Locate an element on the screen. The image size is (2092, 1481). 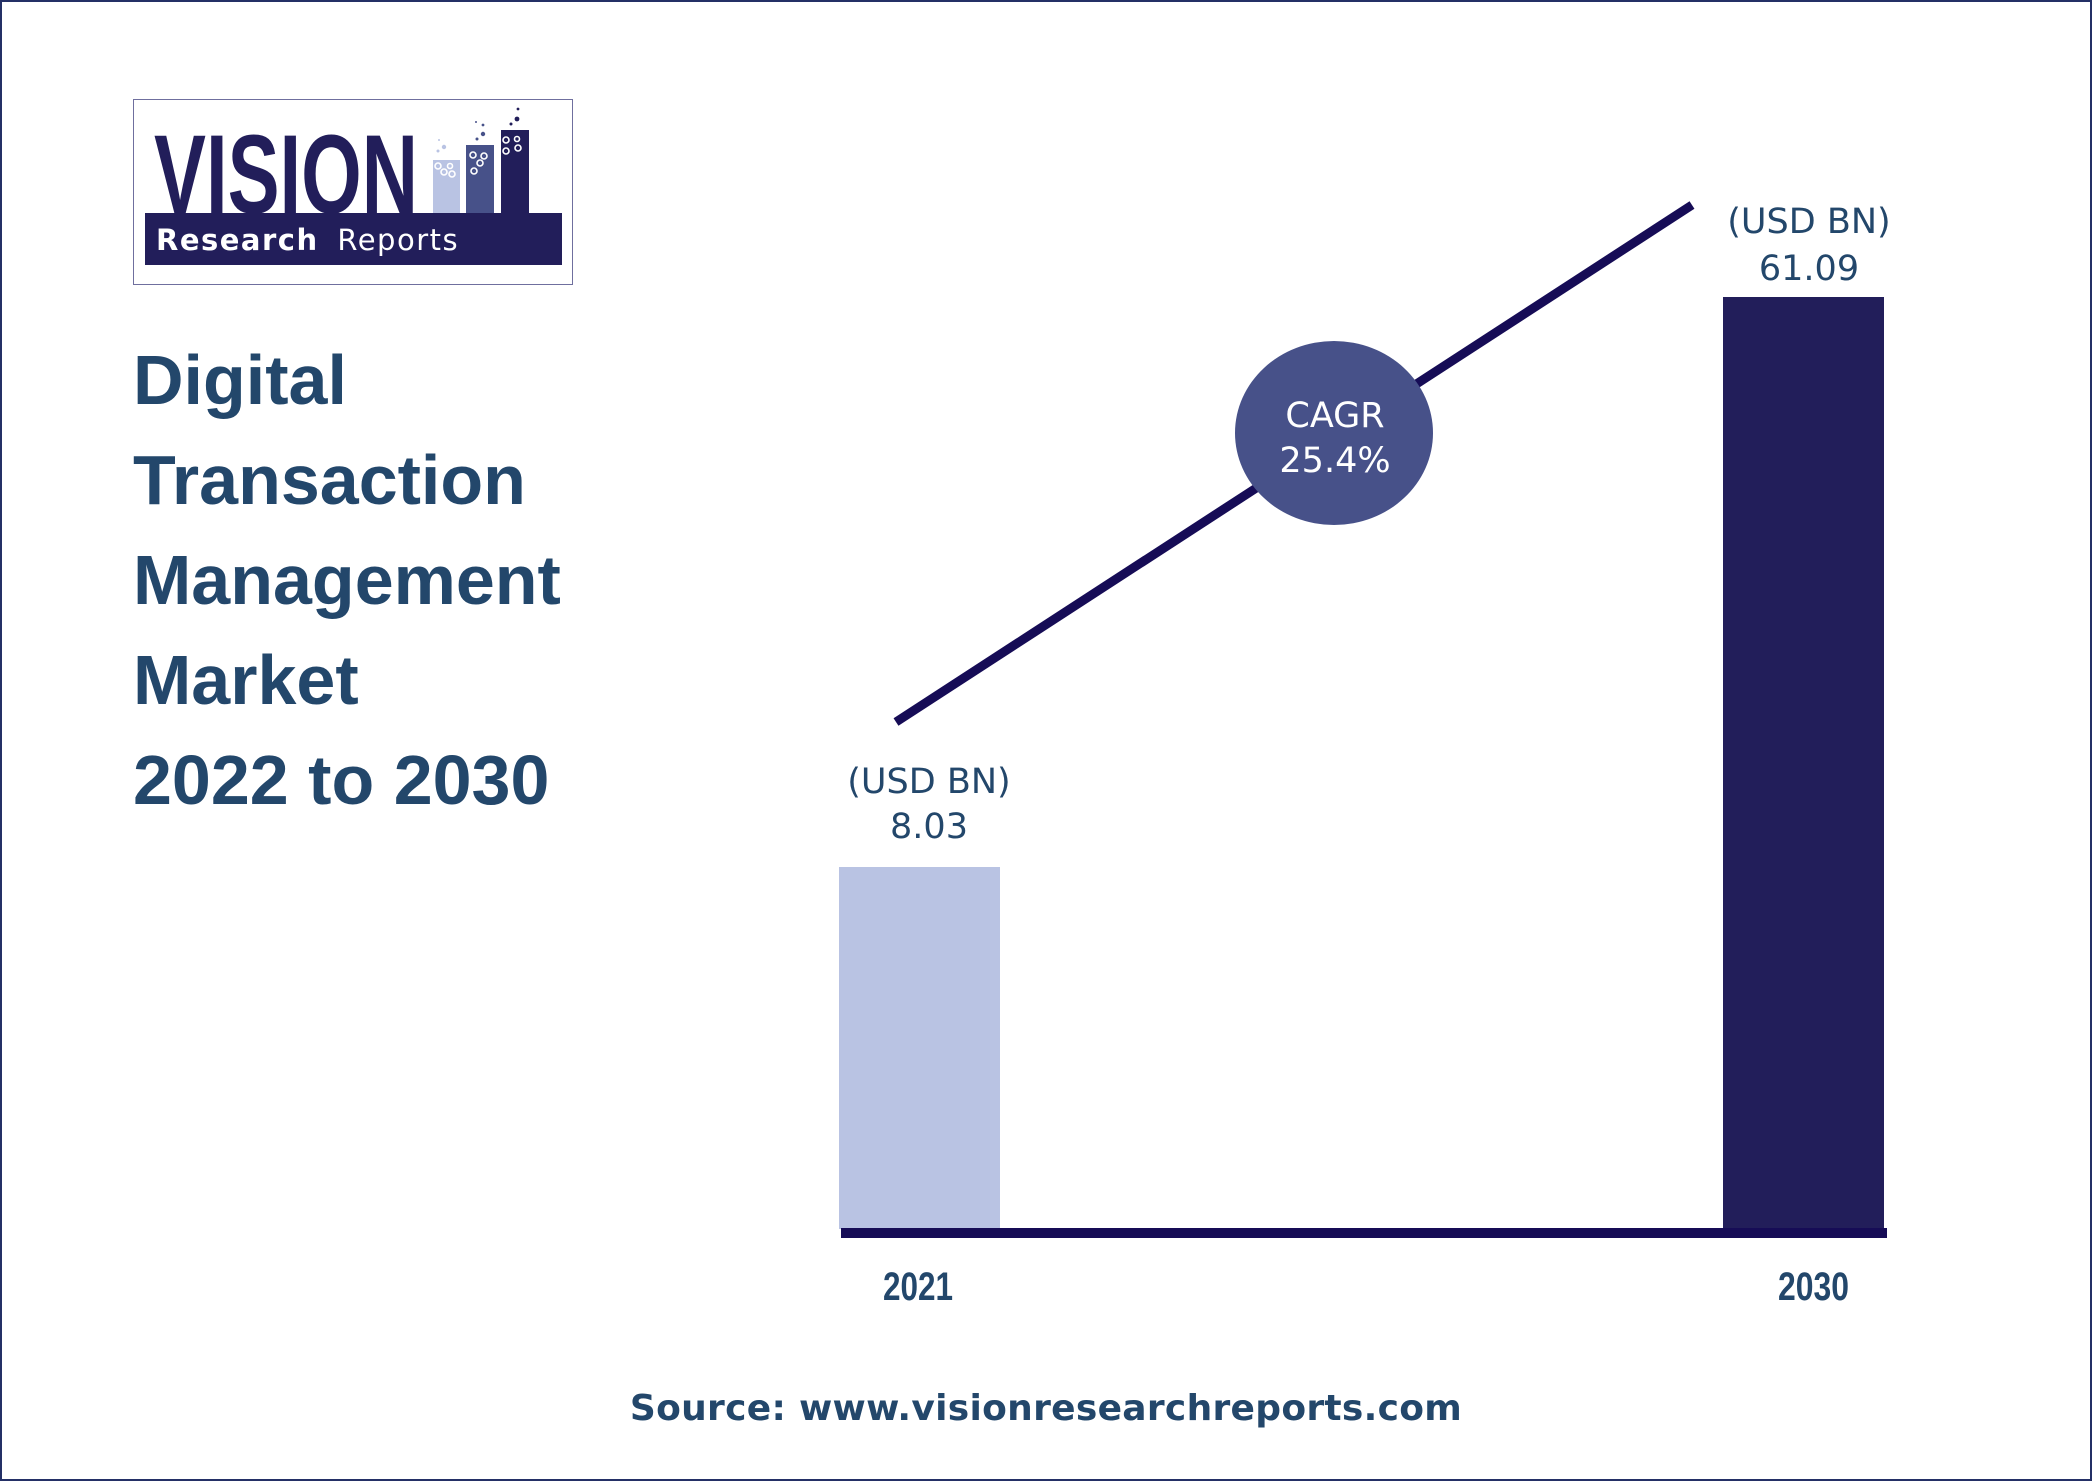
bar-2030-value-label: 61.09 is located at coordinates (1809, 269).